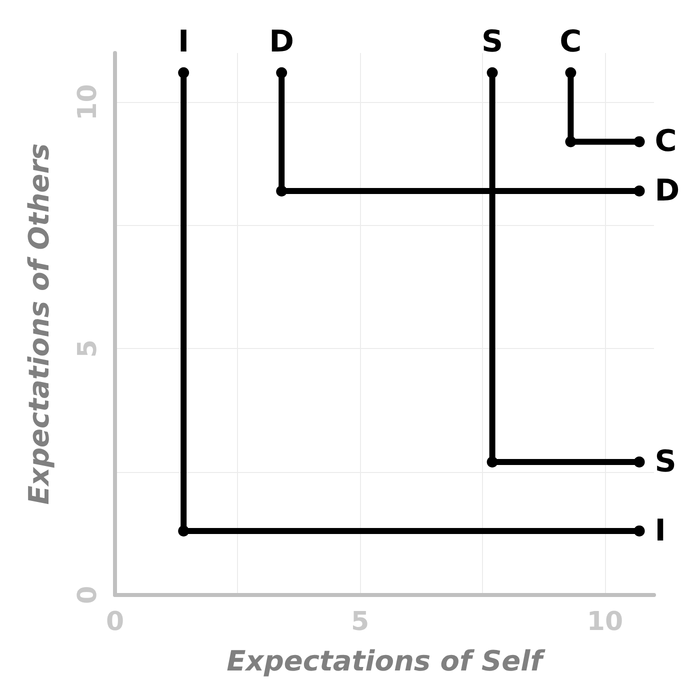 Image resolution: width=685 pixels, height=697 pixels. What do you see at coordinates (281, 42) in the screenshot?
I see `text: D` at bounding box center [281, 42].